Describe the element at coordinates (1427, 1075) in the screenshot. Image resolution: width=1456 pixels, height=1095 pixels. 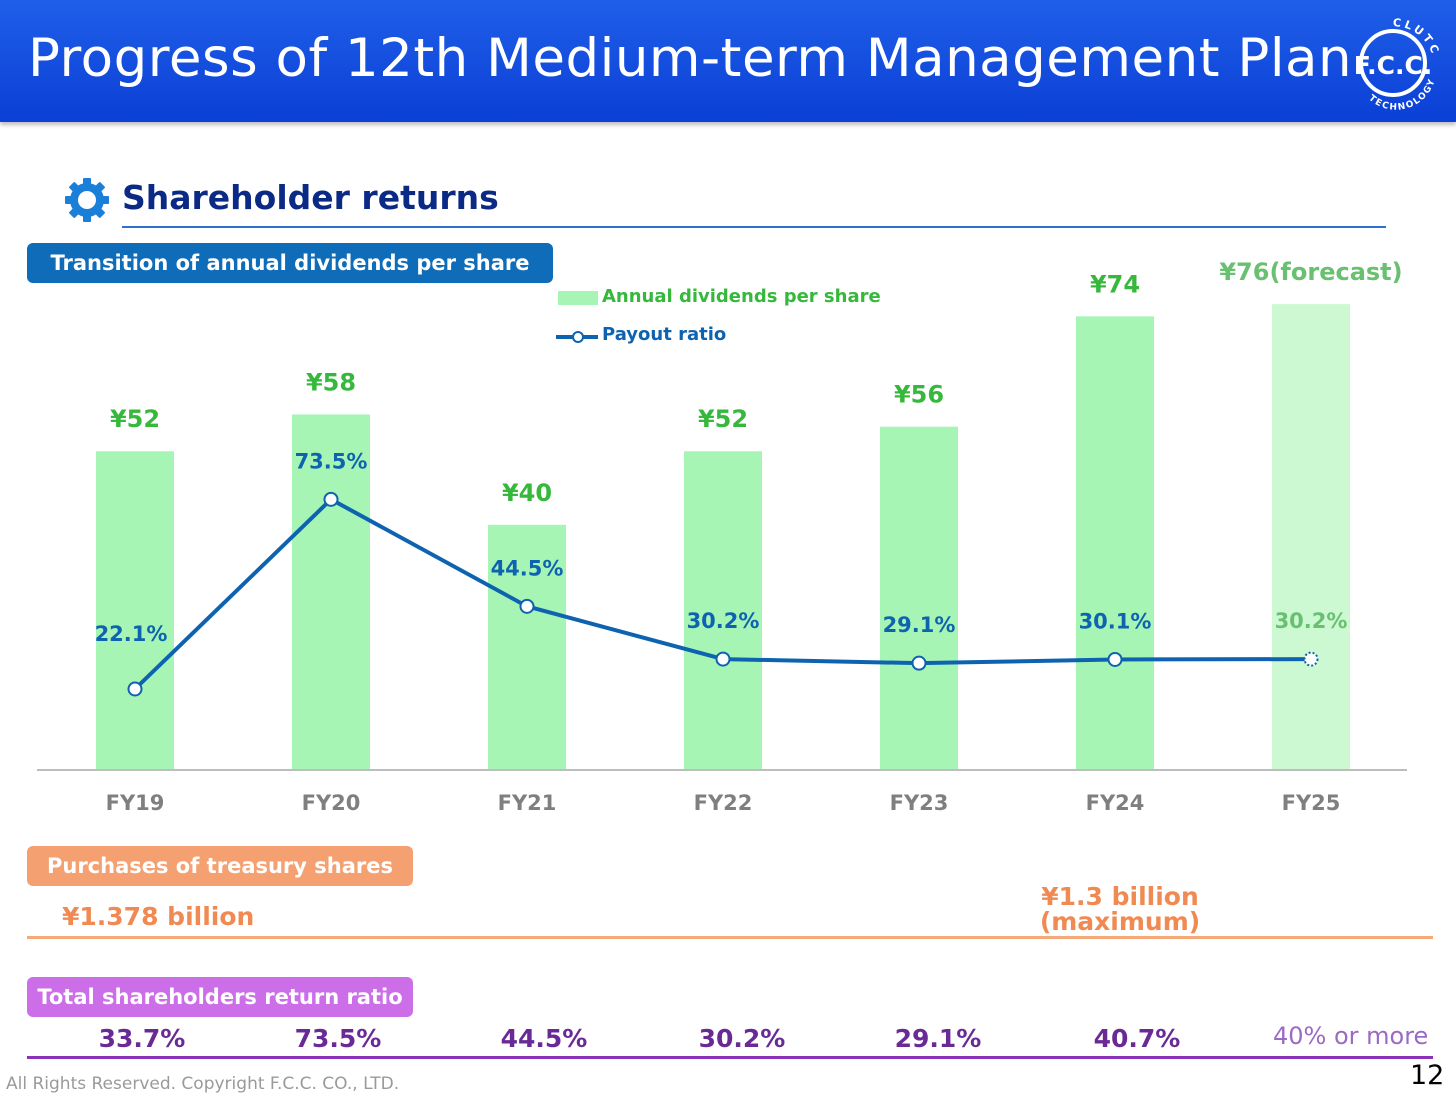
I see `page-number: 12` at that location.